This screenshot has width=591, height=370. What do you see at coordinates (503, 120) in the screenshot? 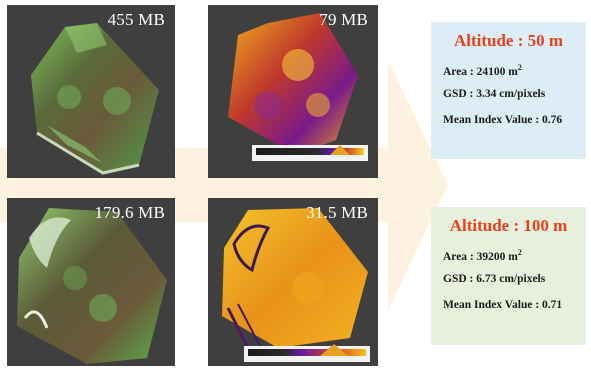
I see `mean-index-value: Mean Index Value : 0.76` at bounding box center [503, 120].